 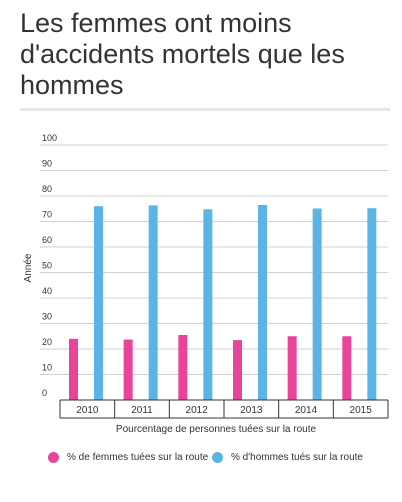 What do you see at coordinates (205, 109) in the screenshot?
I see `title-divider` at bounding box center [205, 109].